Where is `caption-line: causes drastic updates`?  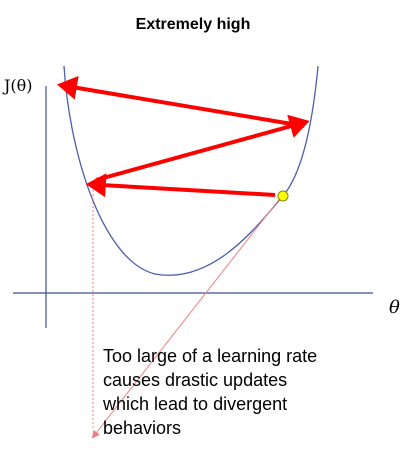
caption-line: causes drastic updates is located at coordinates (195, 380).